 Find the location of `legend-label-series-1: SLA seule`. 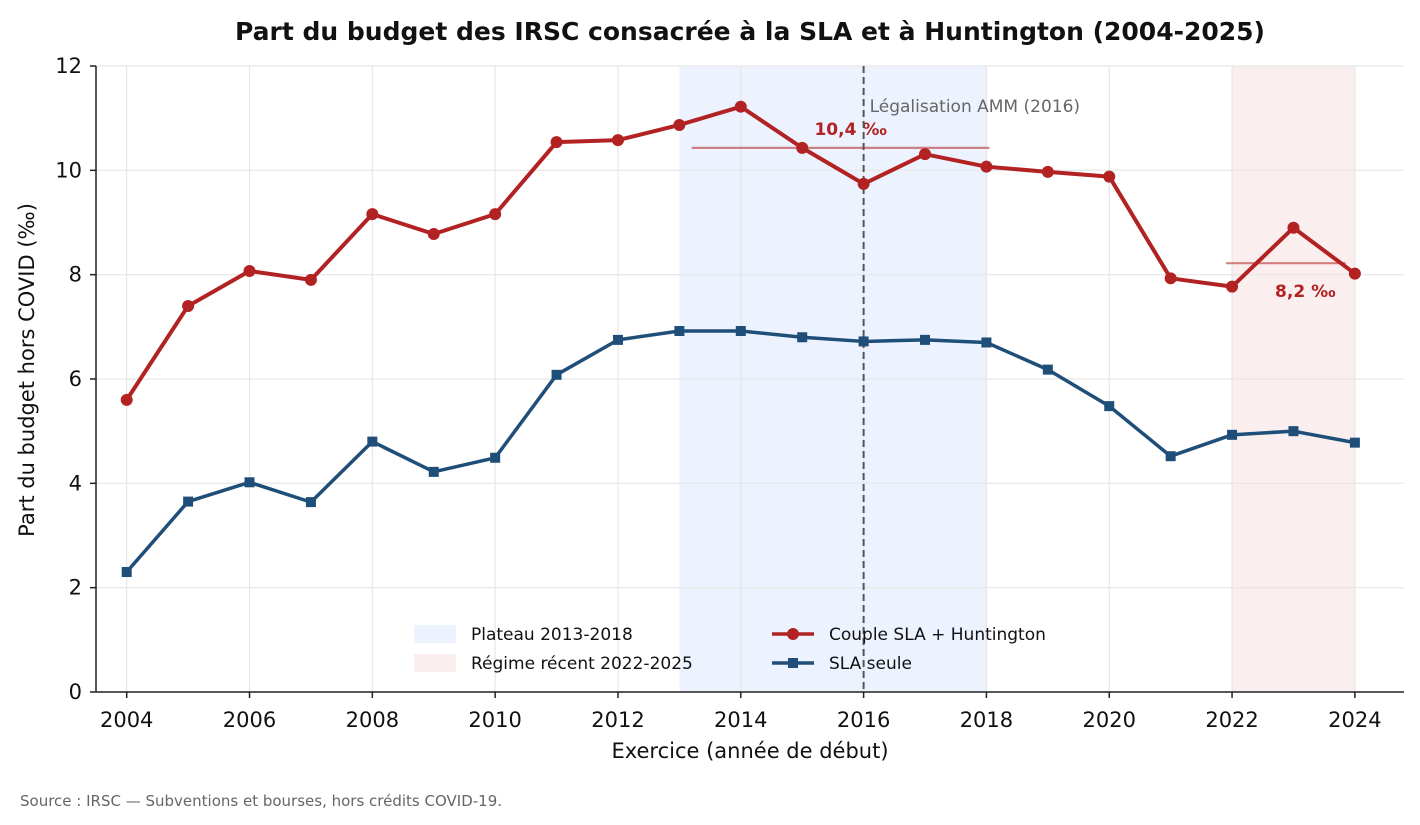

legend-label-series-1: SLA seule is located at coordinates (870, 664).